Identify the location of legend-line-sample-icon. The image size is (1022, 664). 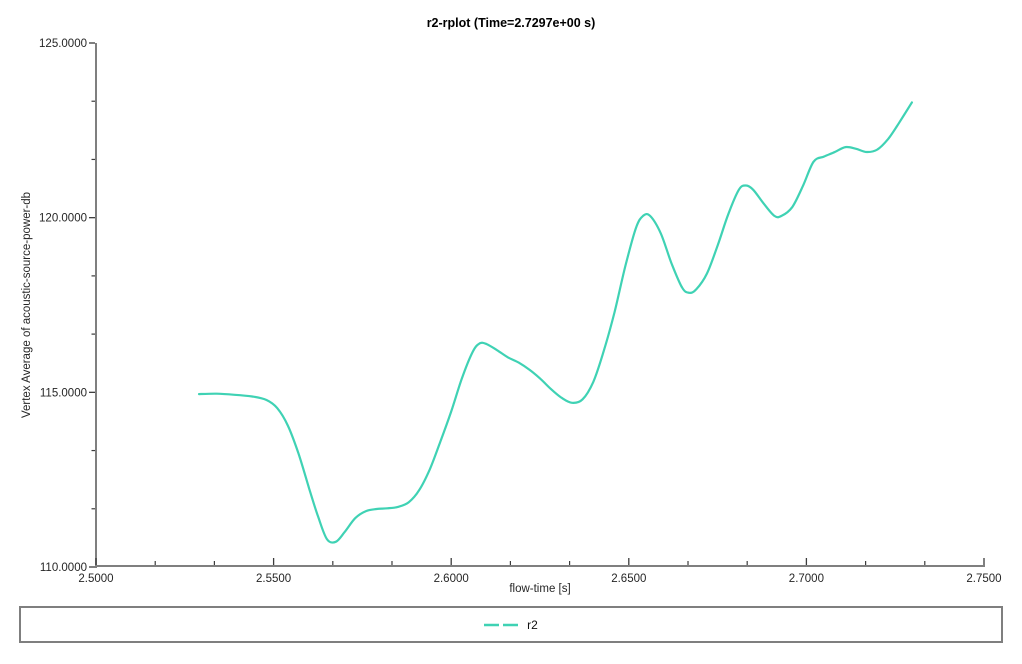
(501, 624).